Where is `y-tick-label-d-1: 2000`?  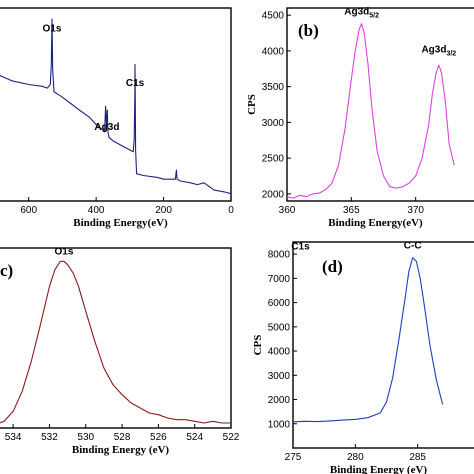 y-tick-label-d-1: 2000 is located at coordinates (279, 400).